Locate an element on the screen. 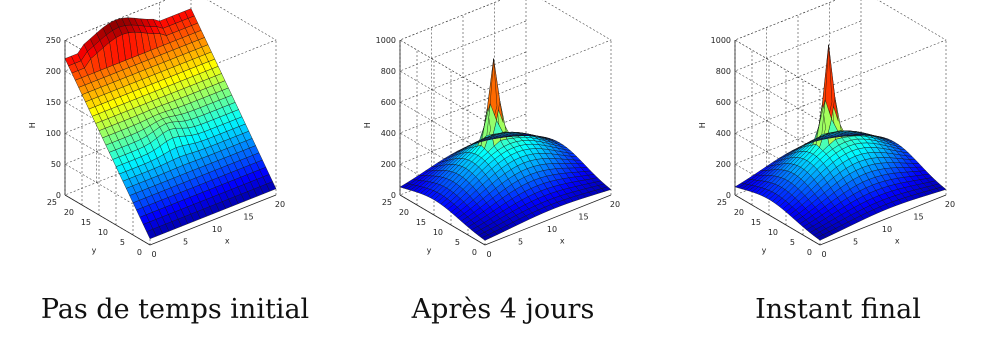 This screenshot has width=1007, height=349. caption-4-days: Après 4 jours is located at coordinates (503, 309).